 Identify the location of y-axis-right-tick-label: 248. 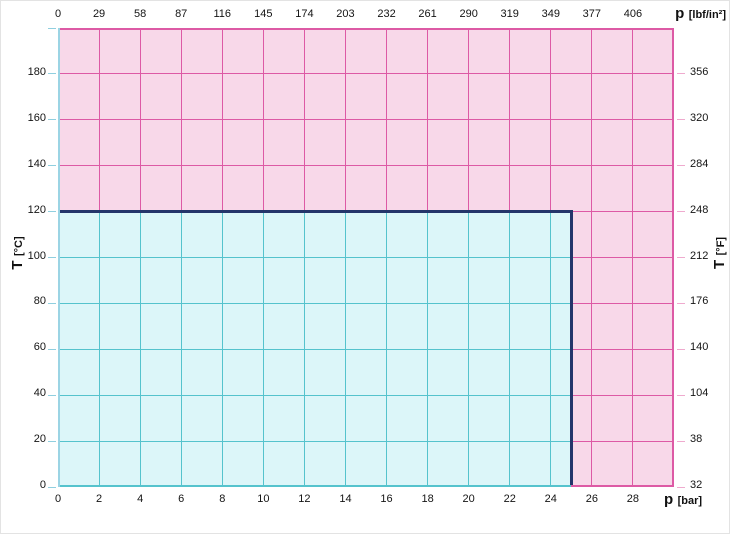
(699, 209).